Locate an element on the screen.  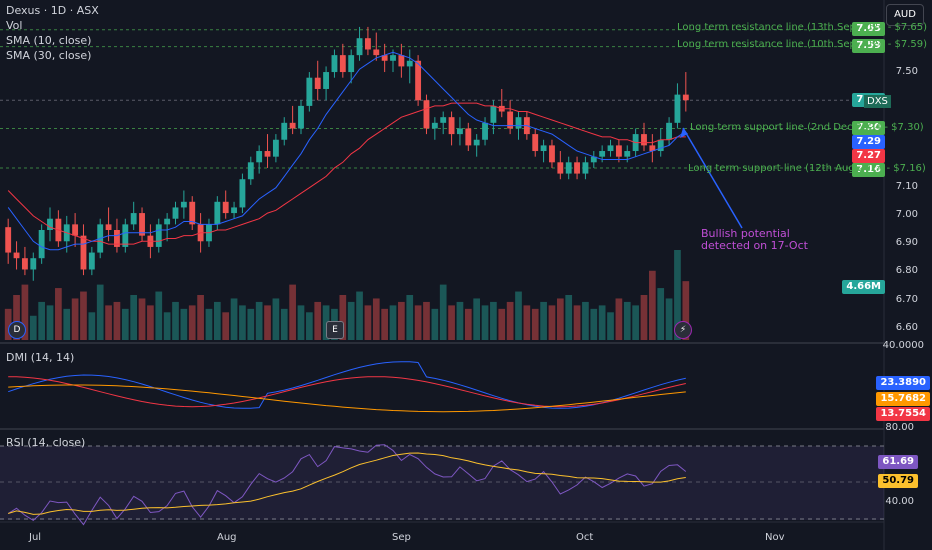
flash-event-icon: ⚡ is located at coordinates (683, 330).